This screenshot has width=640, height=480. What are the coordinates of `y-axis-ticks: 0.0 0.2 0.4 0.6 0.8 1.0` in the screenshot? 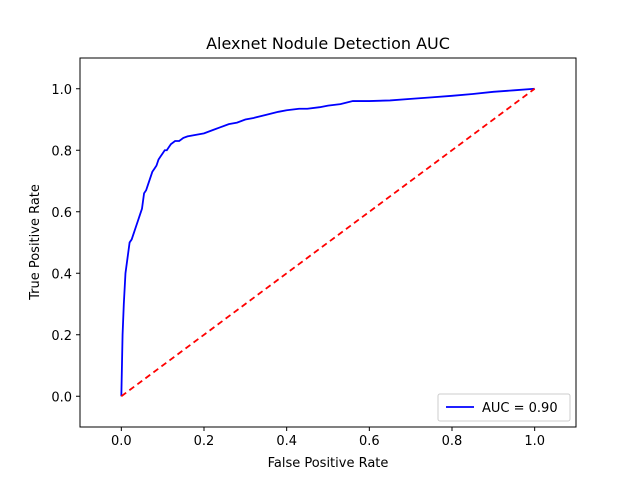 It's located at (65, 244).